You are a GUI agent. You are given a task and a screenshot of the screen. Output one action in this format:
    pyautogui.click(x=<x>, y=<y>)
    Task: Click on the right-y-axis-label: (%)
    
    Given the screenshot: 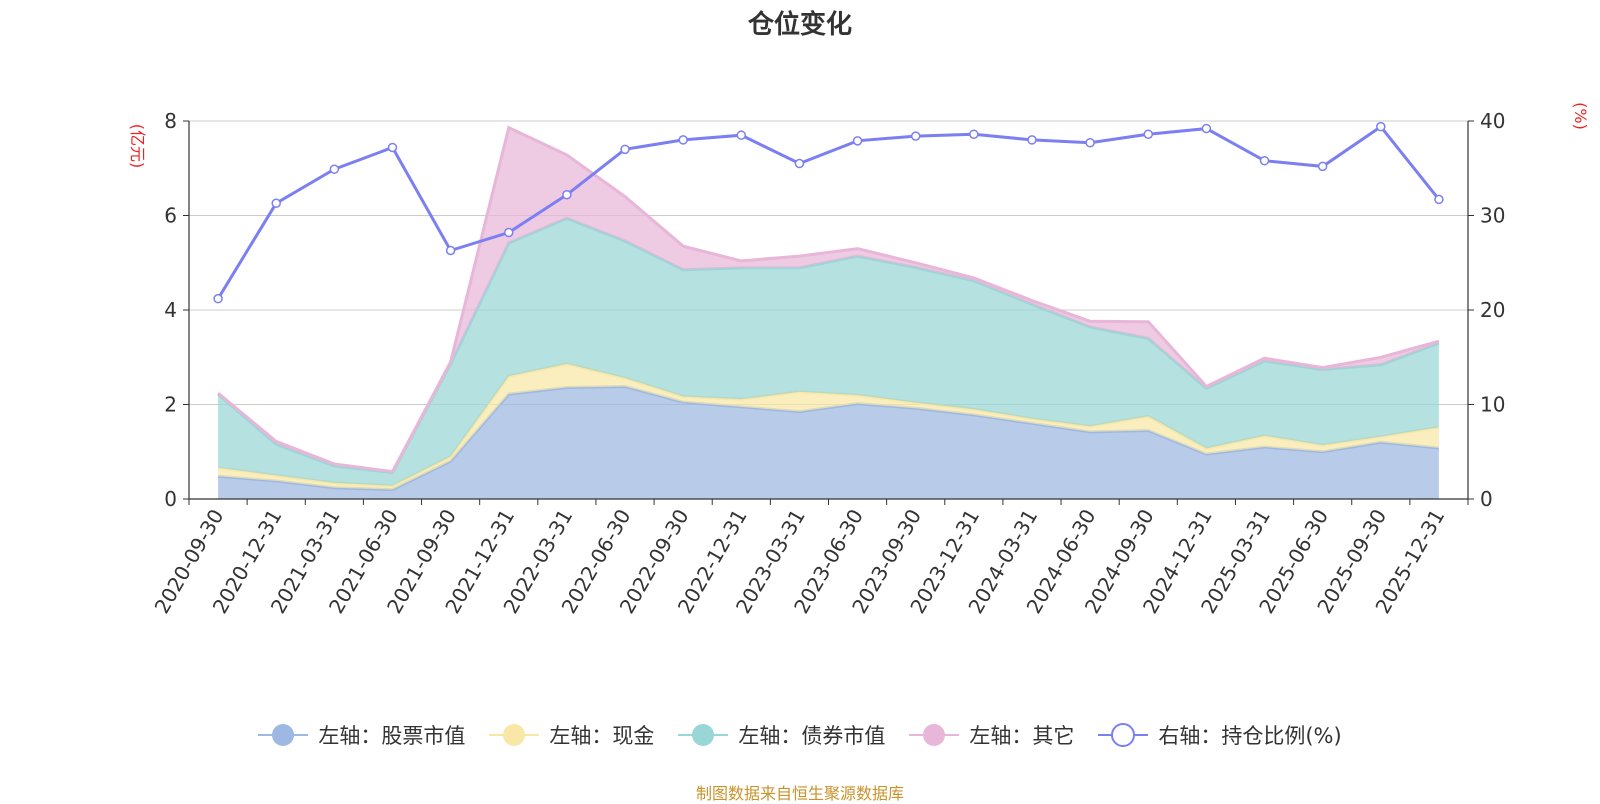 What is the action you would take?
    pyautogui.click(x=1580, y=116)
    